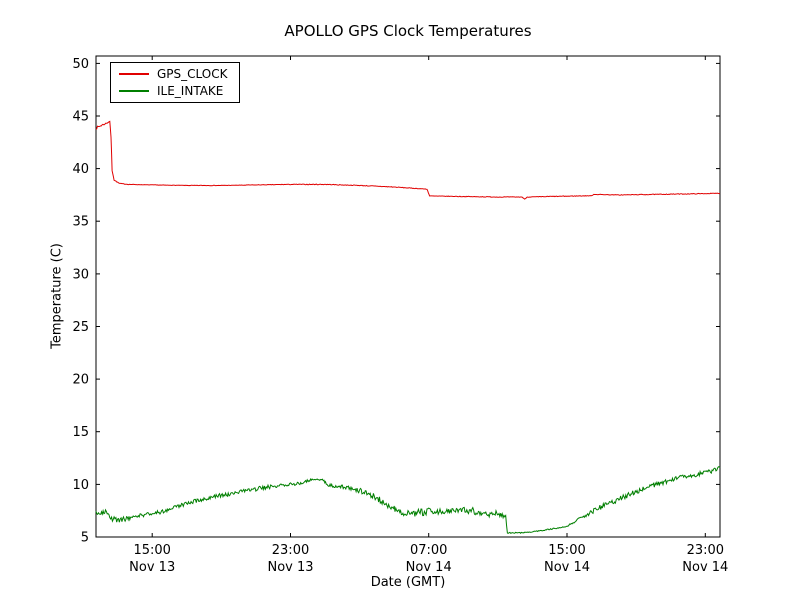 This screenshot has height=600, width=800. What do you see at coordinates (190, 91) in the screenshot?
I see `legend-label-ile-intake: ILE_INTAKE` at bounding box center [190, 91].